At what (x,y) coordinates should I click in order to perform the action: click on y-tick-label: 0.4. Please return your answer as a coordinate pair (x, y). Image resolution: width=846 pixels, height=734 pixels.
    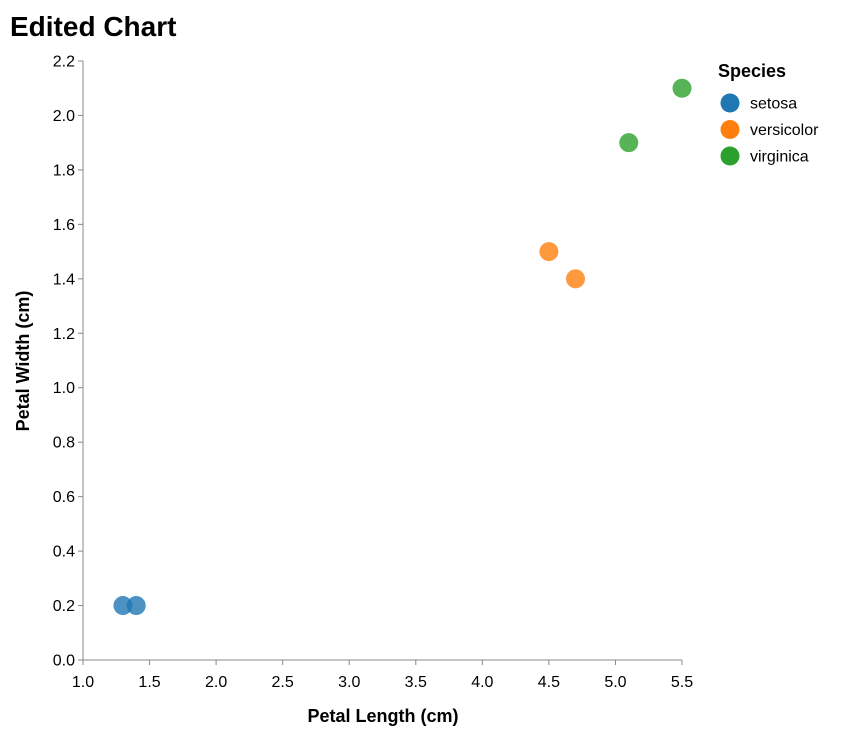
    Looking at the image, I should click on (64, 552).